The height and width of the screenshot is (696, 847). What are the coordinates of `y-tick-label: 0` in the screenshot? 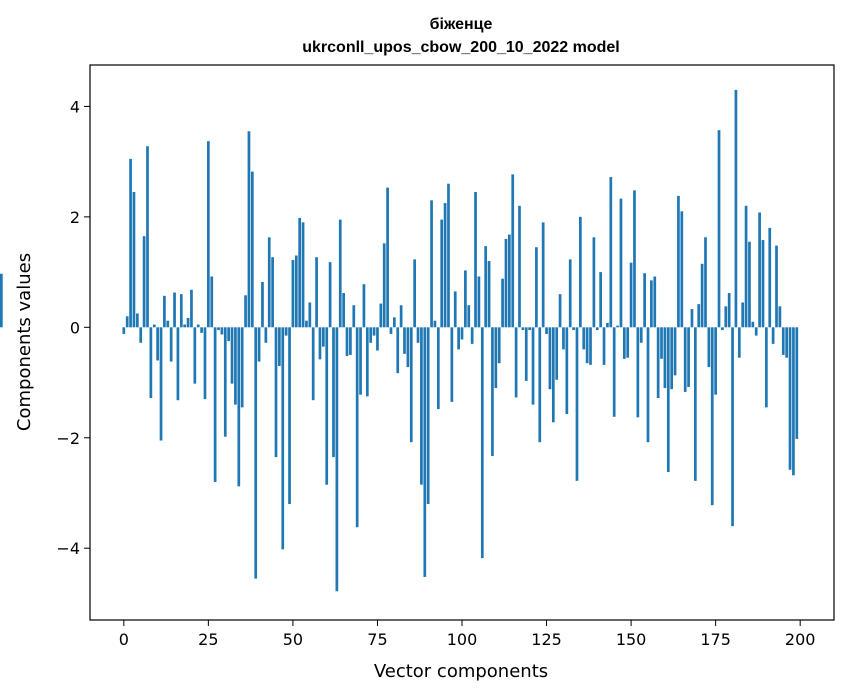 It's located at (75, 327).